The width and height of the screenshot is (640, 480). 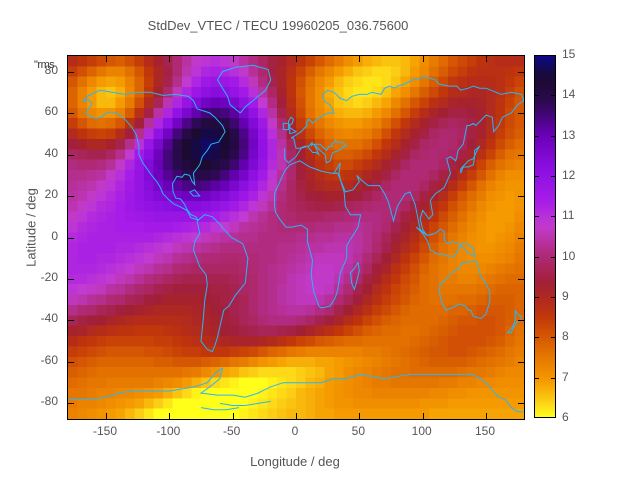 What do you see at coordinates (565, 376) in the screenshot?
I see `colorbar-tick-label: 7` at bounding box center [565, 376].